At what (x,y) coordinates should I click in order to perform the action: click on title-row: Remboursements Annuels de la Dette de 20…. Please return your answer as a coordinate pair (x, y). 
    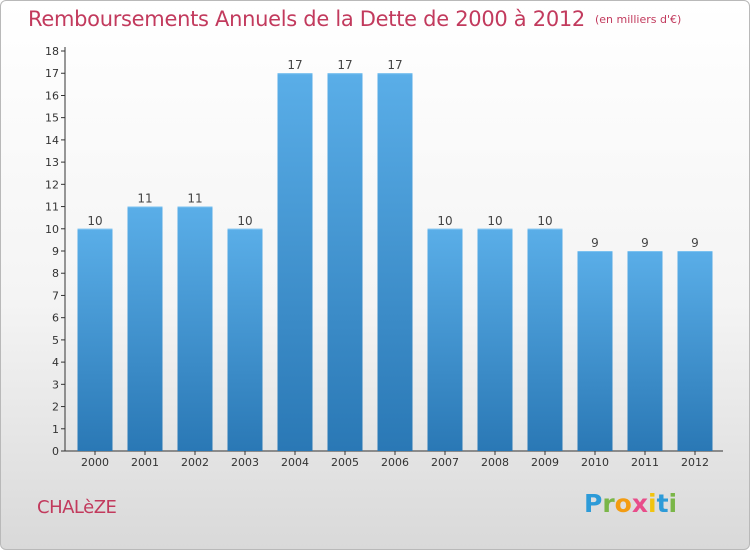
    Looking at the image, I should click on (354, 19).